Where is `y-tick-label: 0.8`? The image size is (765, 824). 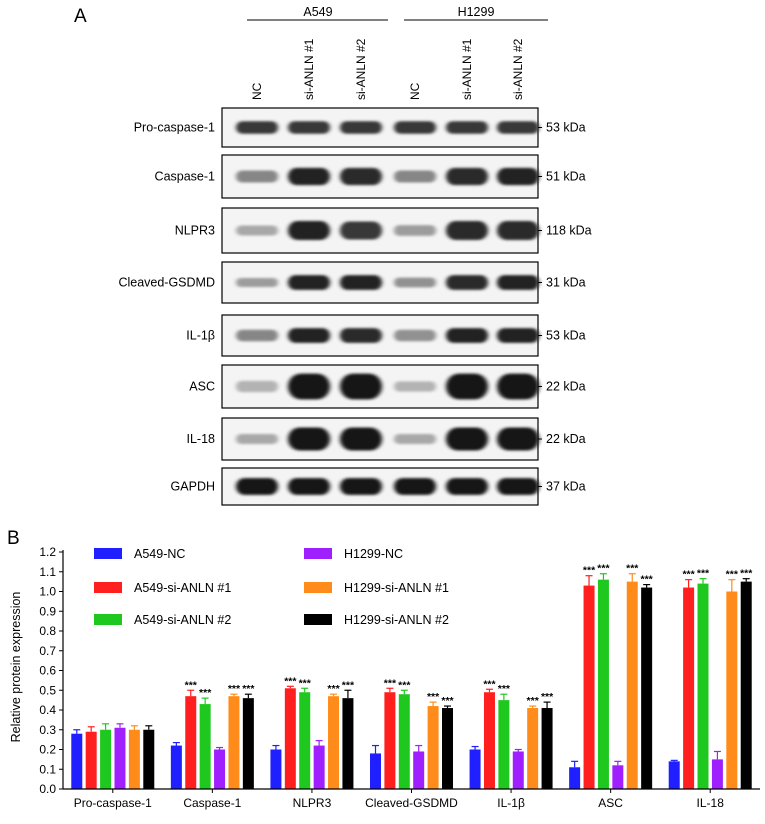 y-tick-label: 0.8 is located at coordinates (47, 631).